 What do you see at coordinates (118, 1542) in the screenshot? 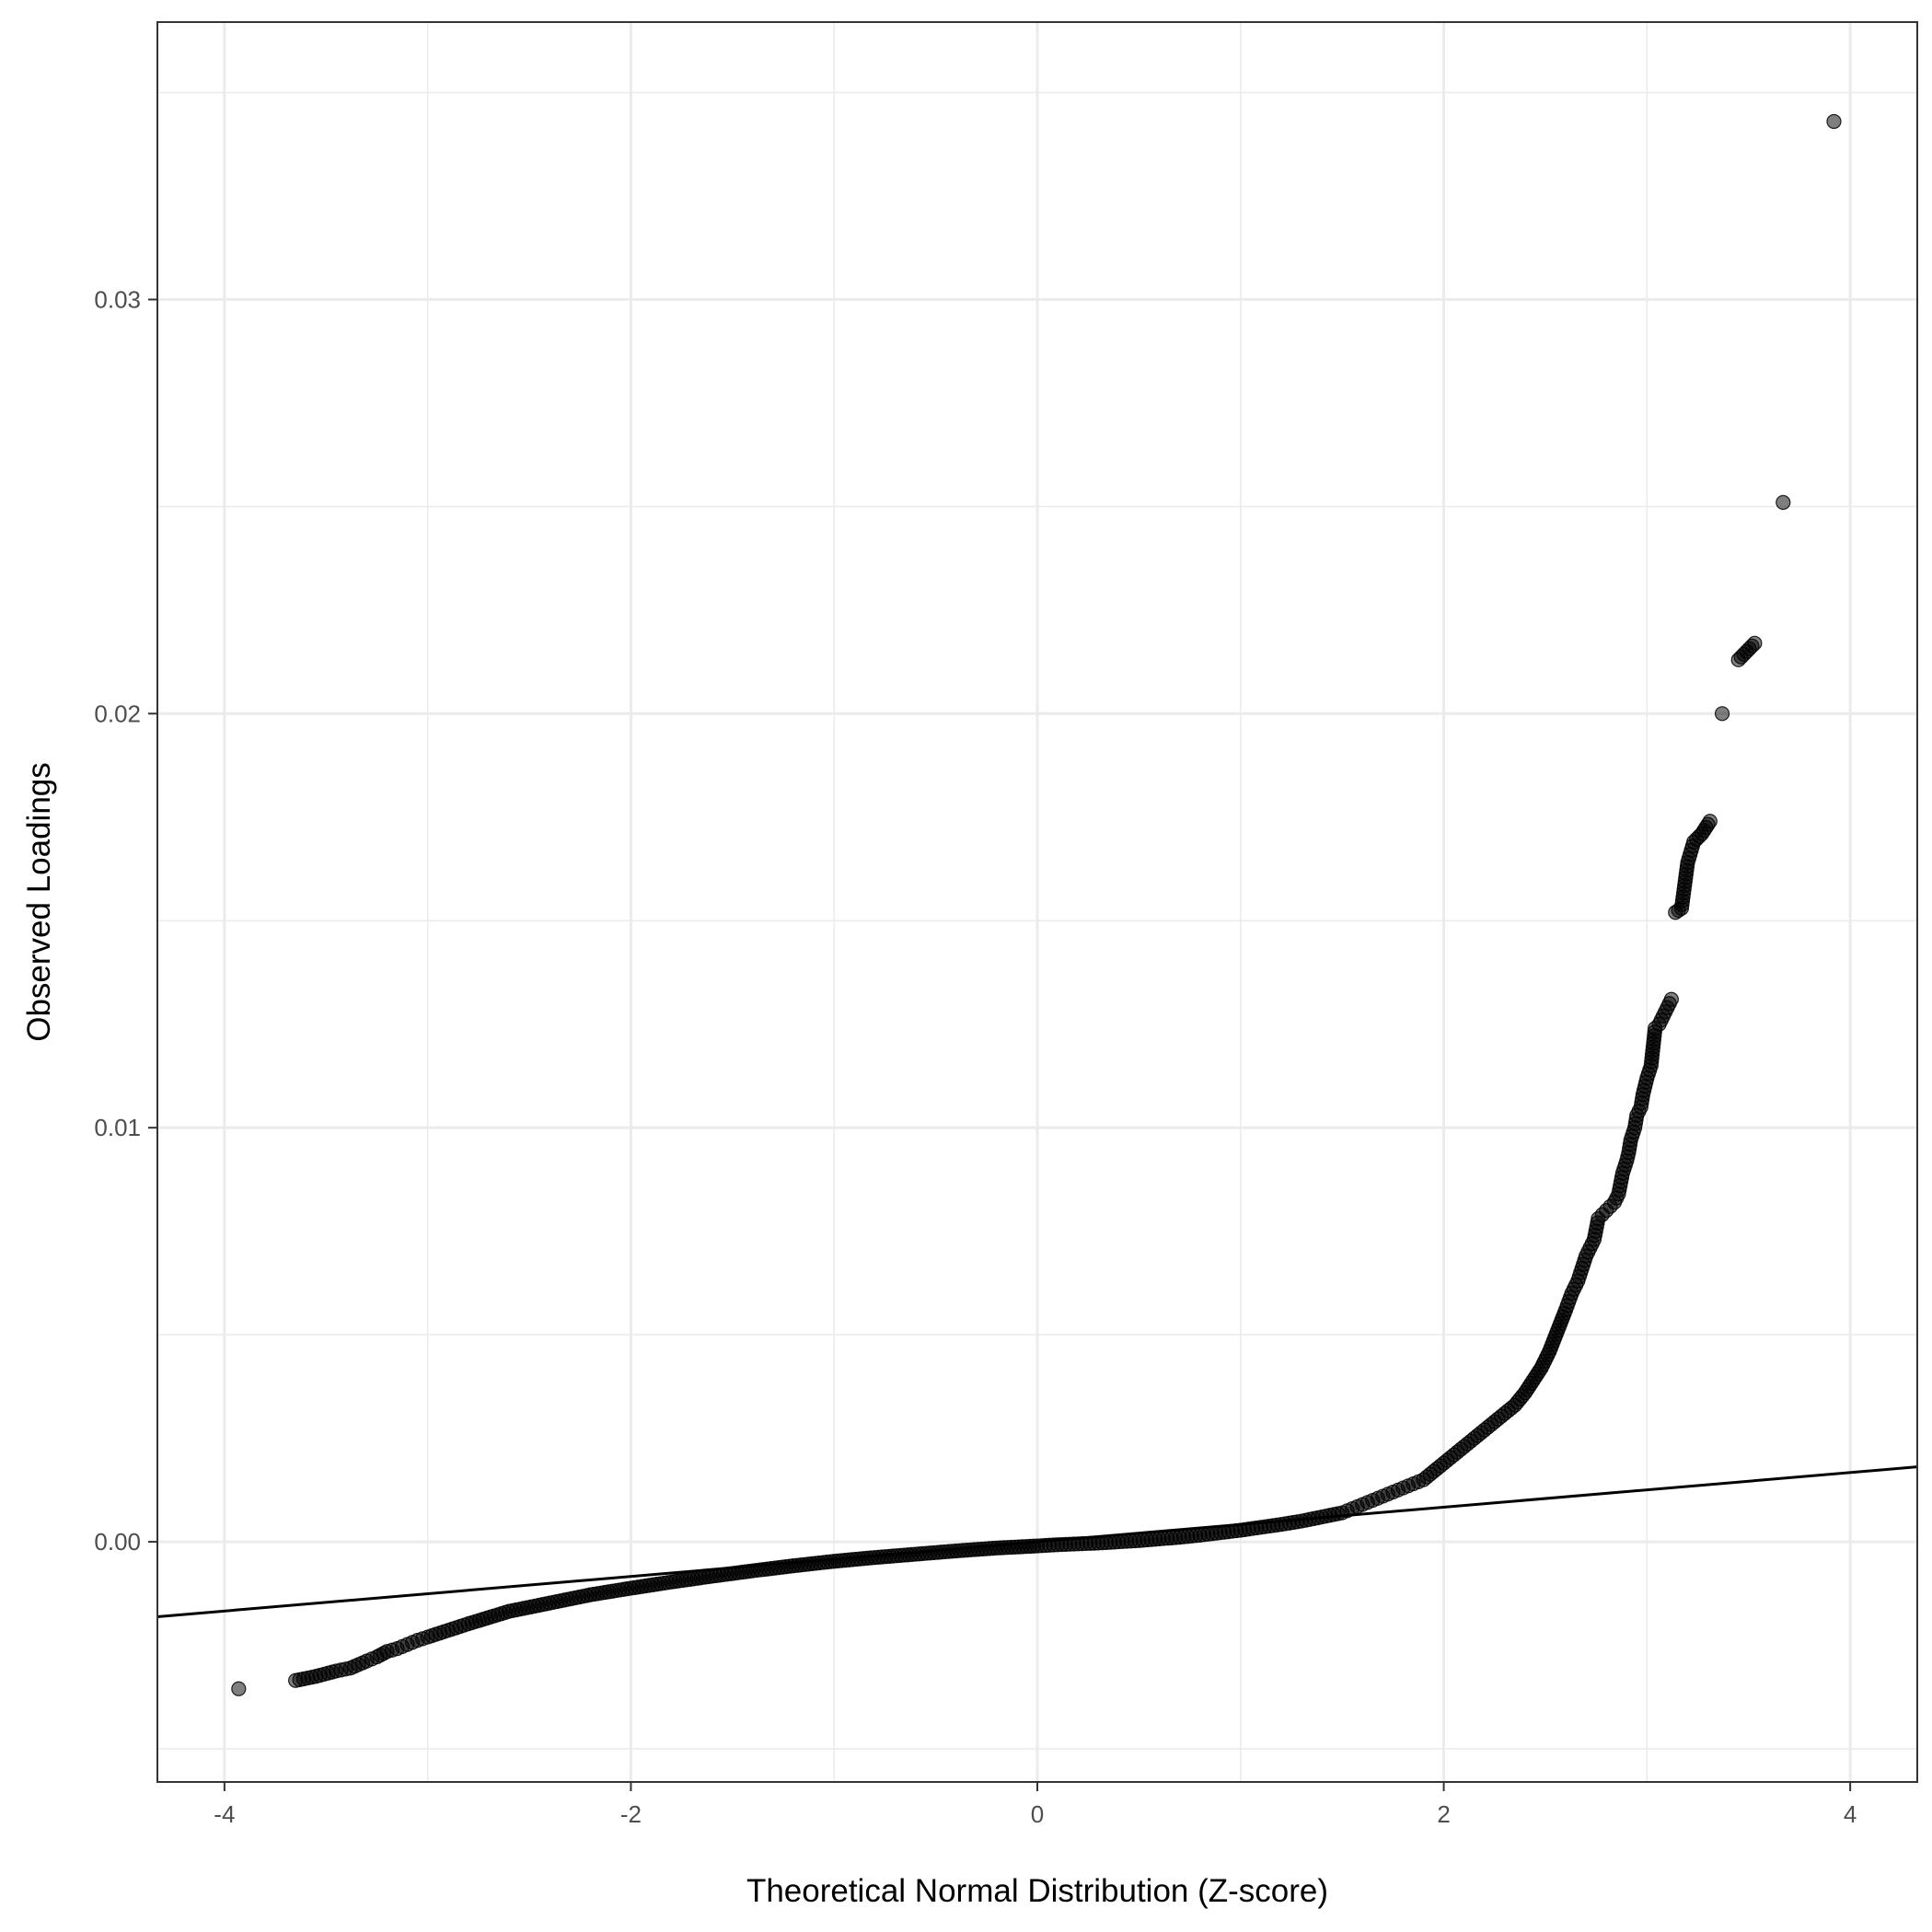
I see `y-tick-label: 0.00` at bounding box center [118, 1542].